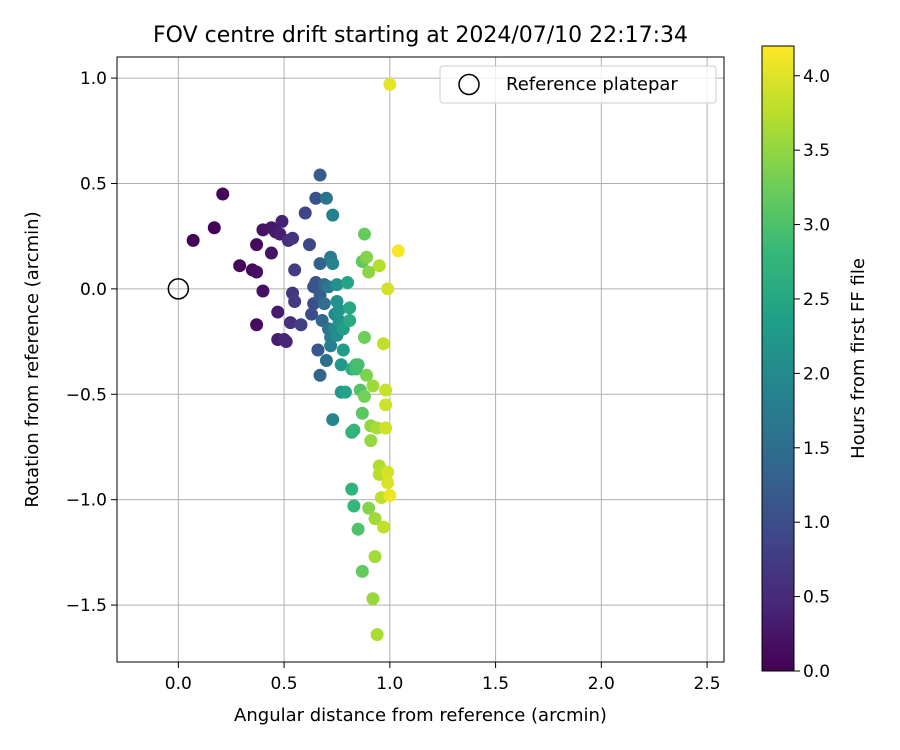 This screenshot has width=900, height=750. What do you see at coordinates (469, 84) in the screenshot?
I see `legend-marker-open-circle` at bounding box center [469, 84].